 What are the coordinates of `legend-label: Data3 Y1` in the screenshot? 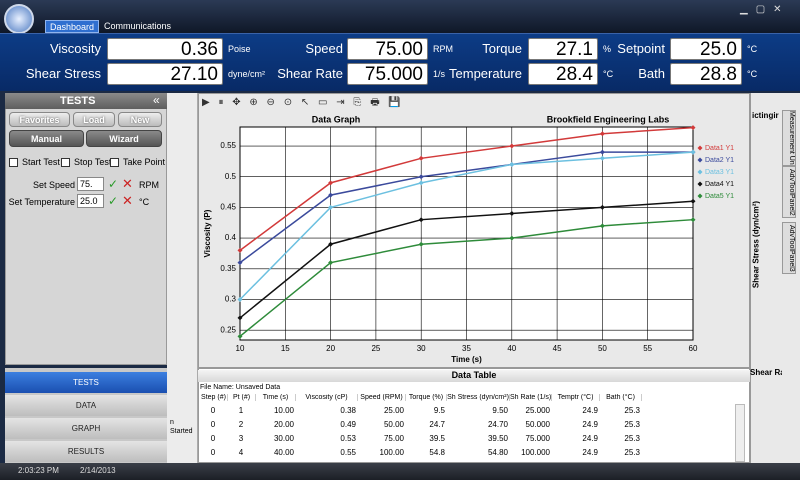 It's located at (719, 172).